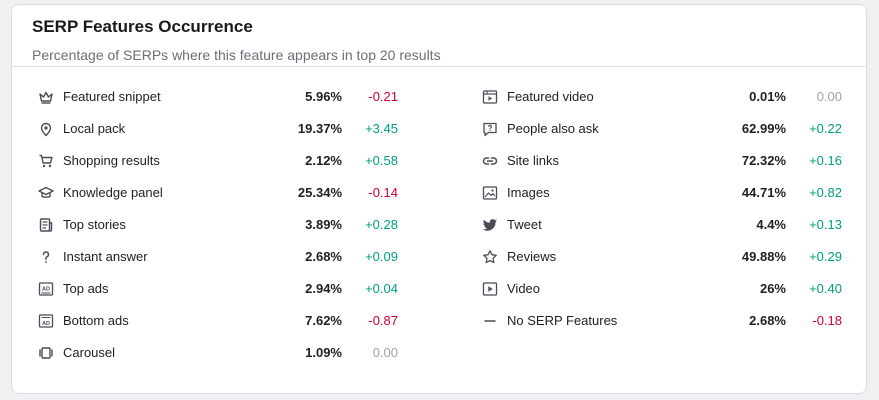 The height and width of the screenshot is (400, 879). Describe the element at coordinates (763, 160) in the screenshot. I see `feature-percent: 72.32%` at that location.